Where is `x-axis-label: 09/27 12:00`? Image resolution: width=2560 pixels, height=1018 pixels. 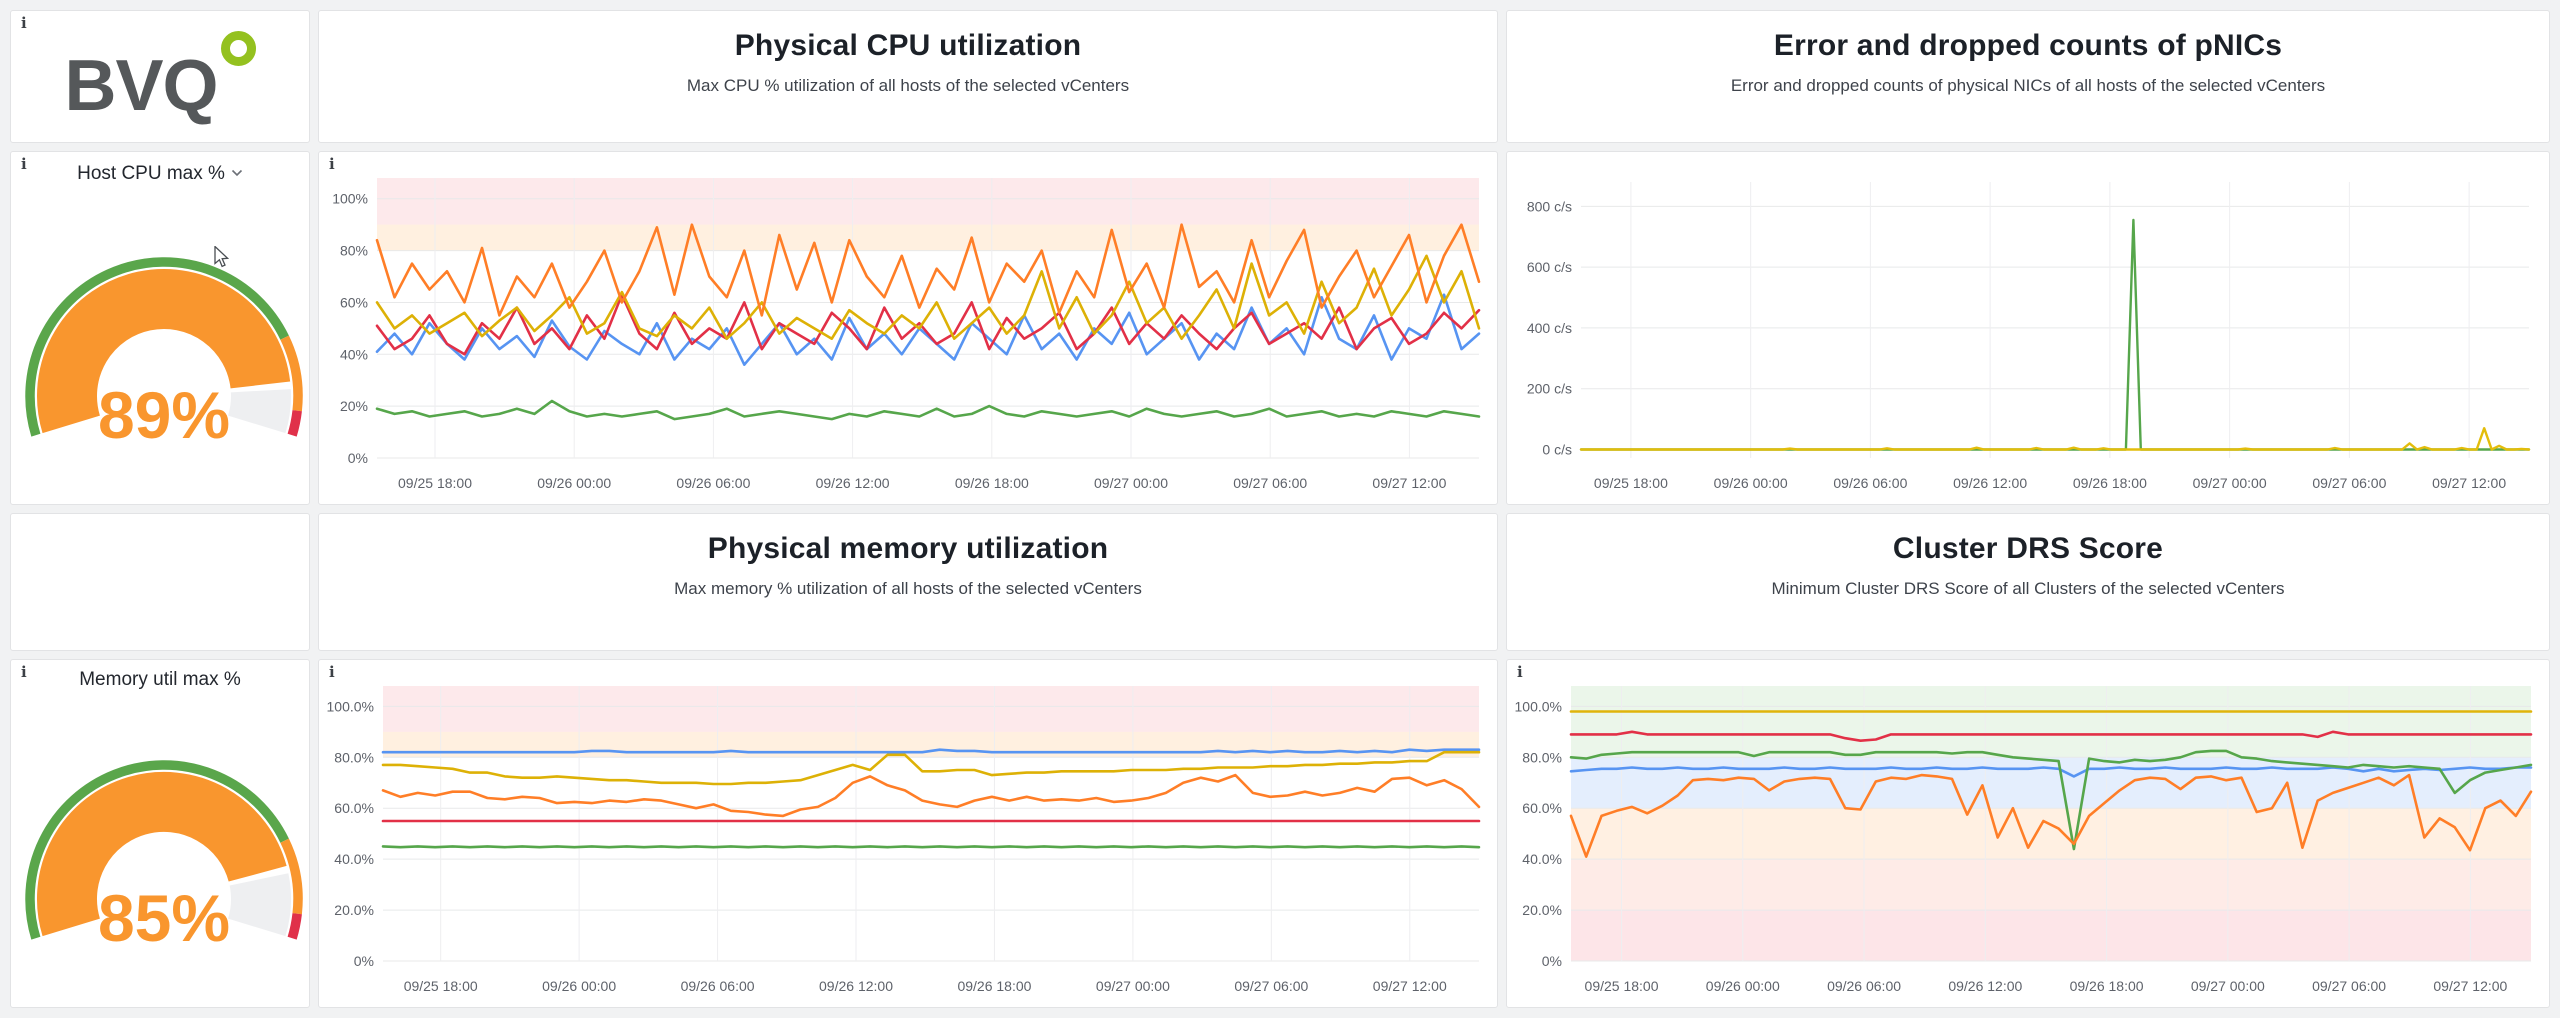
x-axis-label: 09/27 12:00 is located at coordinates (1409, 483).